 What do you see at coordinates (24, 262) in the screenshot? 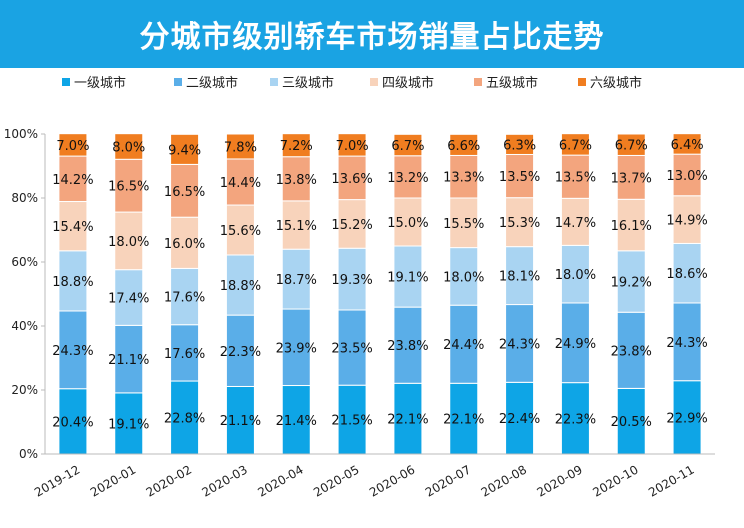
I see `y-tick-label: 60%` at bounding box center [24, 262].